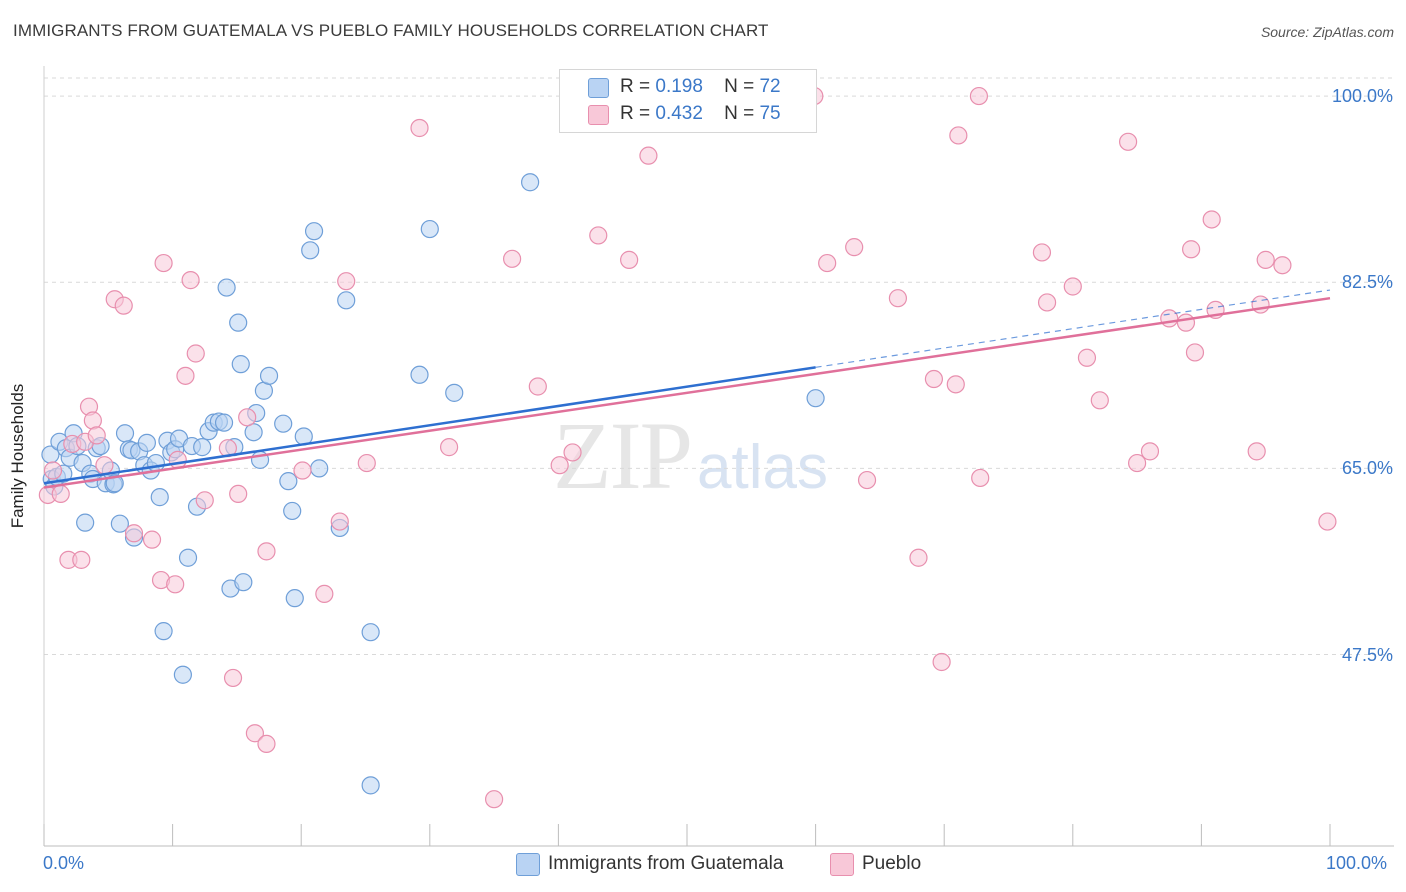 This screenshot has width=1406, height=892. I want to click on watermark-atlas: atlas, so click(762, 467).